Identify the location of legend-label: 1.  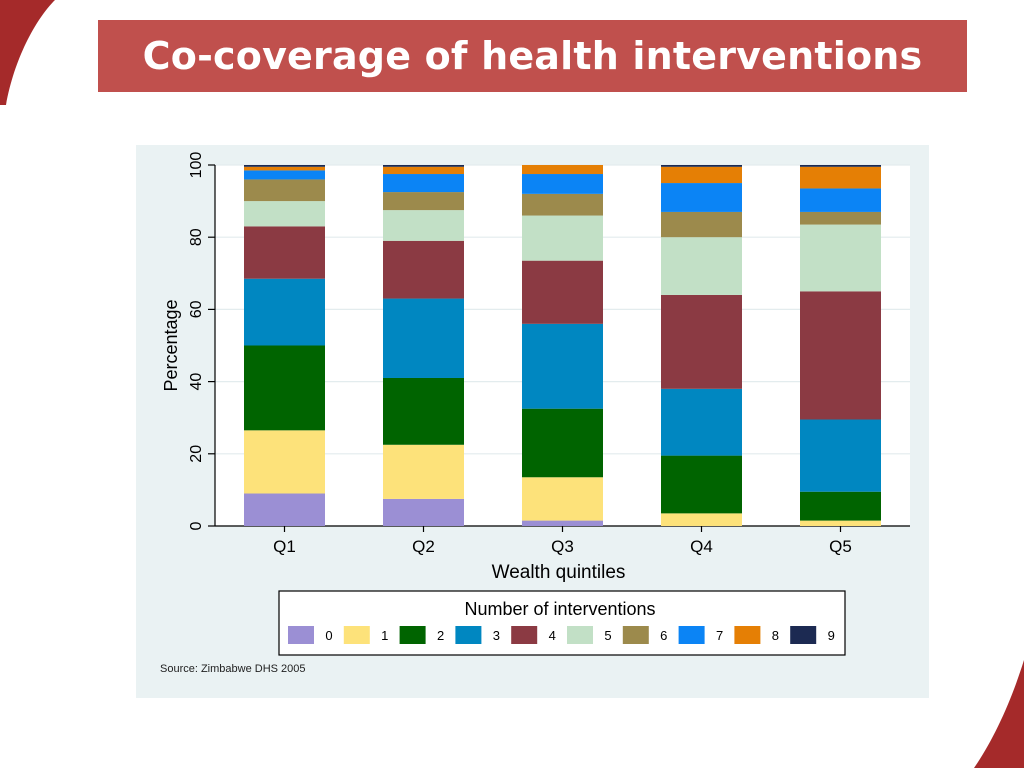
(384, 635).